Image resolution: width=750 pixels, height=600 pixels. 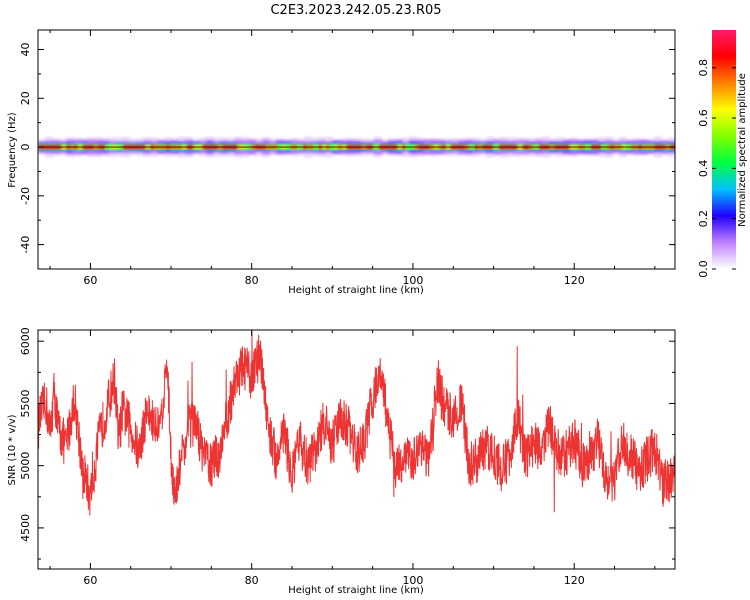 What do you see at coordinates (25, 98) in the screenshot?
I see `spectrogram-ytick-label: 20` at bounding box center [25, 98].